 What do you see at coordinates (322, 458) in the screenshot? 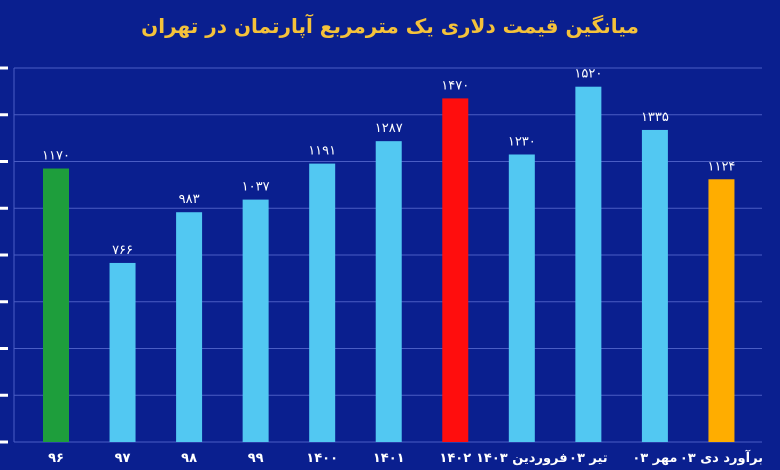
I see `x-tick-label: ۱۴۰۰` at bounding box center [322, 458].